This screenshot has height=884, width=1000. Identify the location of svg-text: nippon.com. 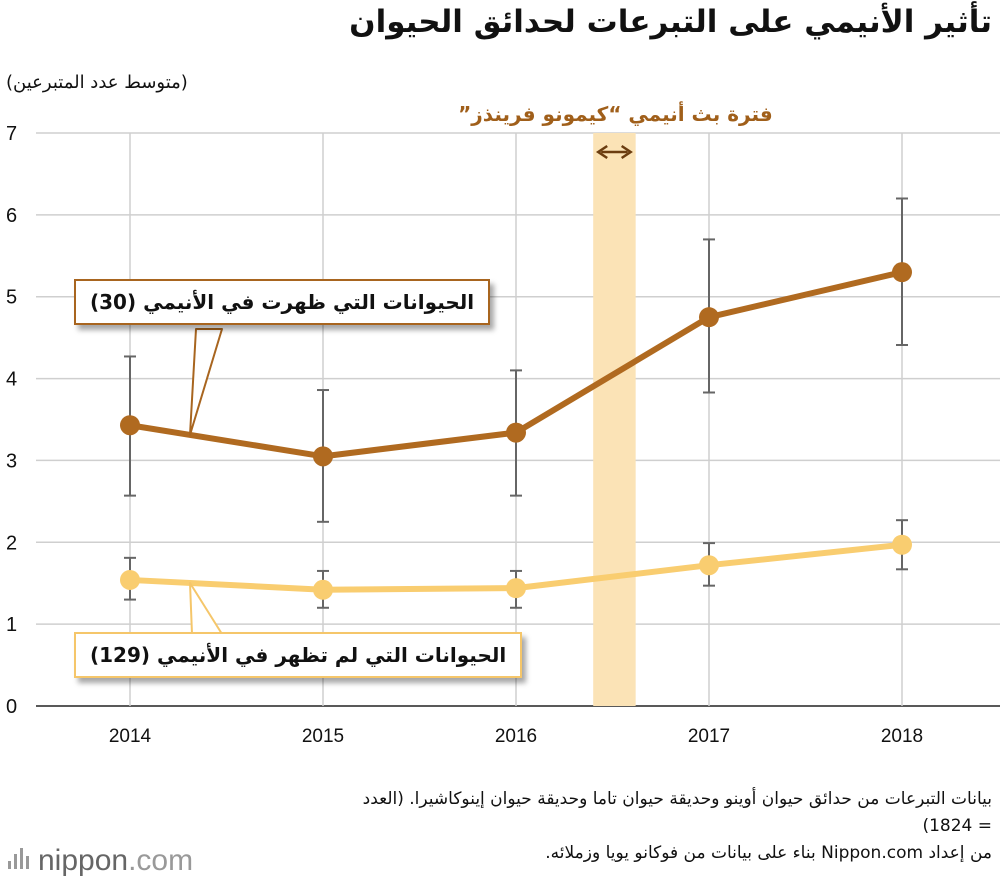
(115, 860).